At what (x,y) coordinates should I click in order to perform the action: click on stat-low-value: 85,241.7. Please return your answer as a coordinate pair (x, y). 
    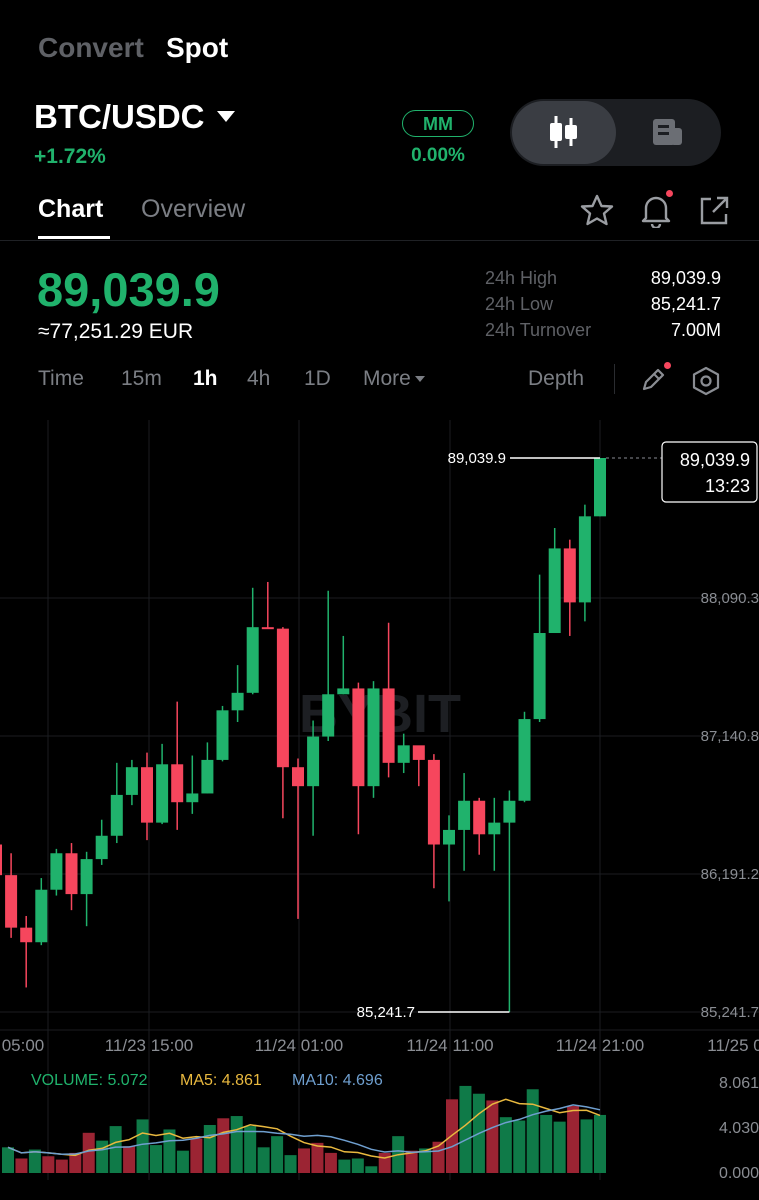
    Looking at the image, I should click on (685, 304).